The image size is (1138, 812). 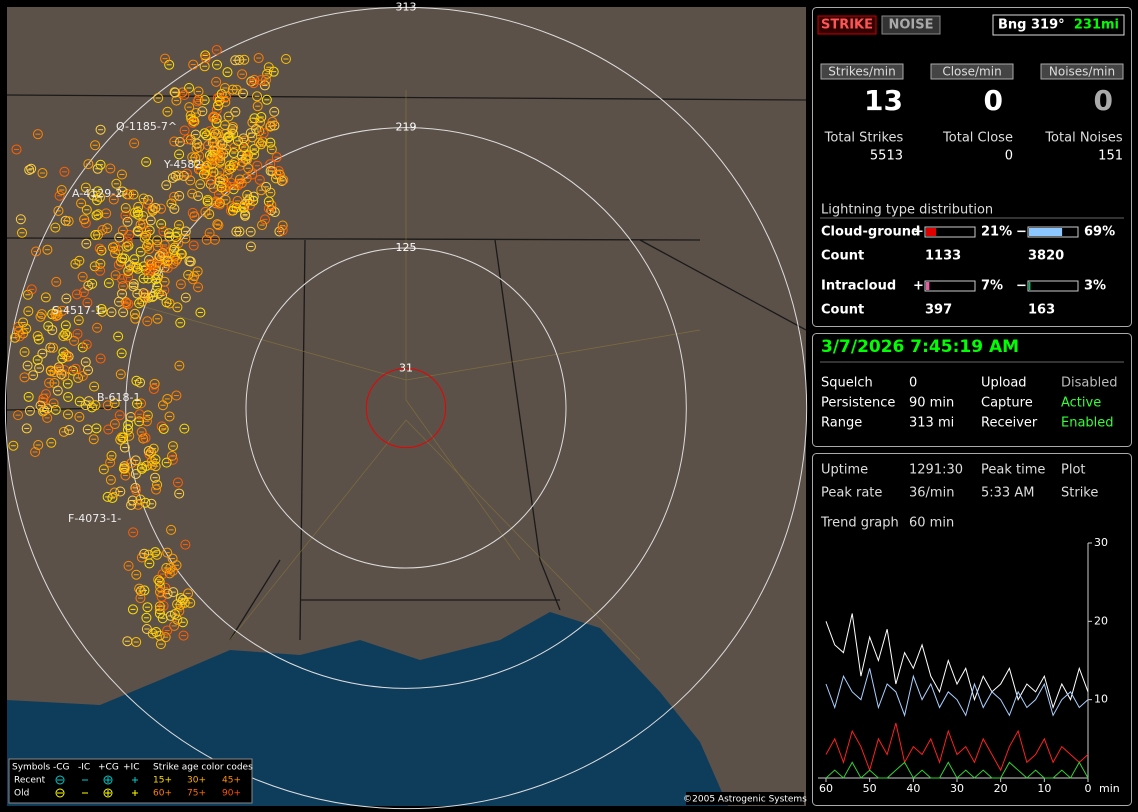 What do you see at coordinates (870, 232) in the screenshot?
I see `type-label: Cloud-ground` at bounding box center [870, 232].